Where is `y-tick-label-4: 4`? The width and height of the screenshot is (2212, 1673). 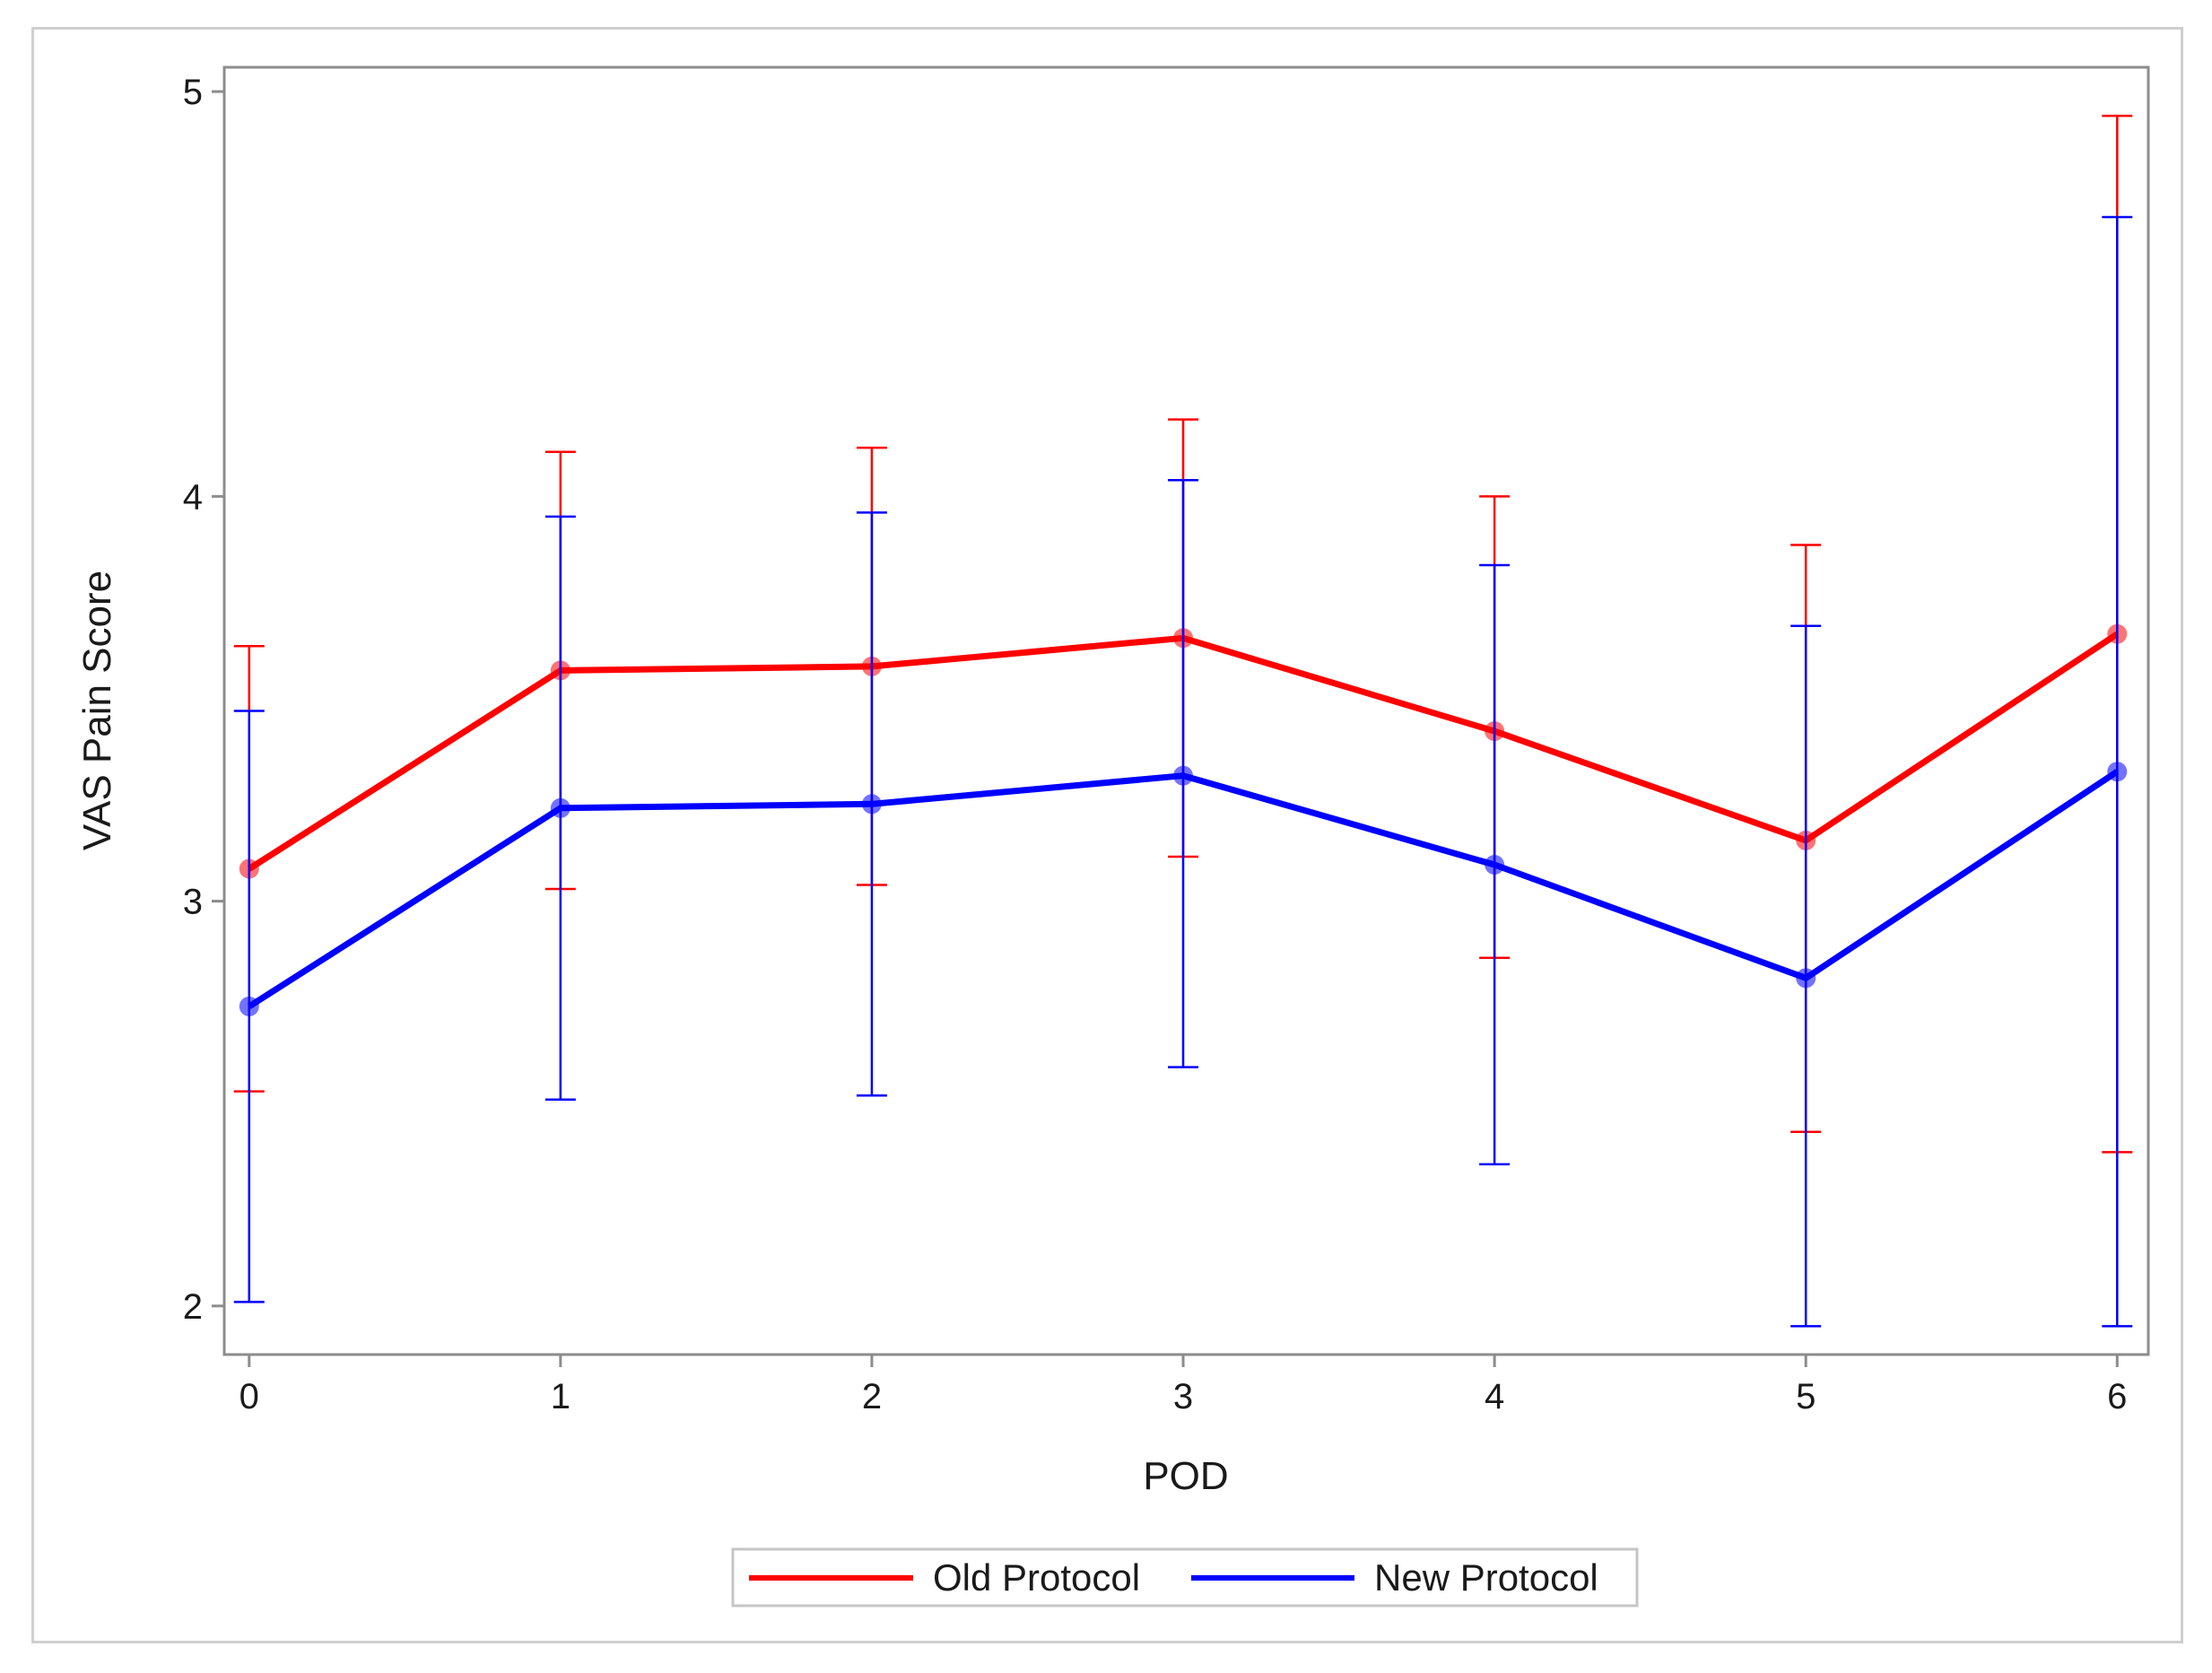 y-tick-label-4: 4 is located at coordinates (193, 497).